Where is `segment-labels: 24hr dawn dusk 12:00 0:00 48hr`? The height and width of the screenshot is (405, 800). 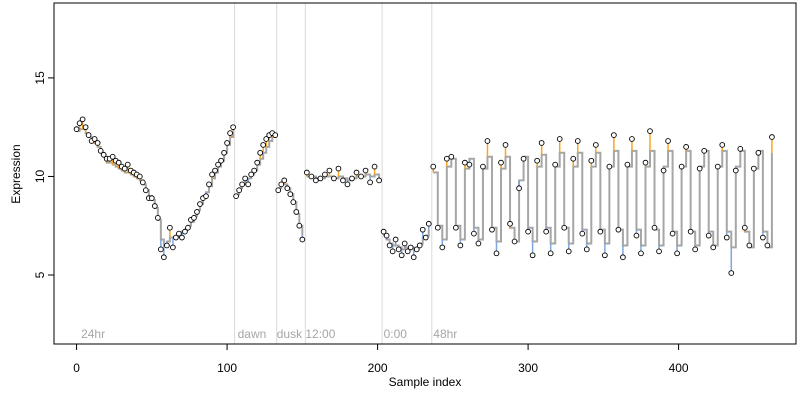
segment-labels: 24hr dawn dusk 12:00 0:00 48hr is located at coordinates (269, 334).